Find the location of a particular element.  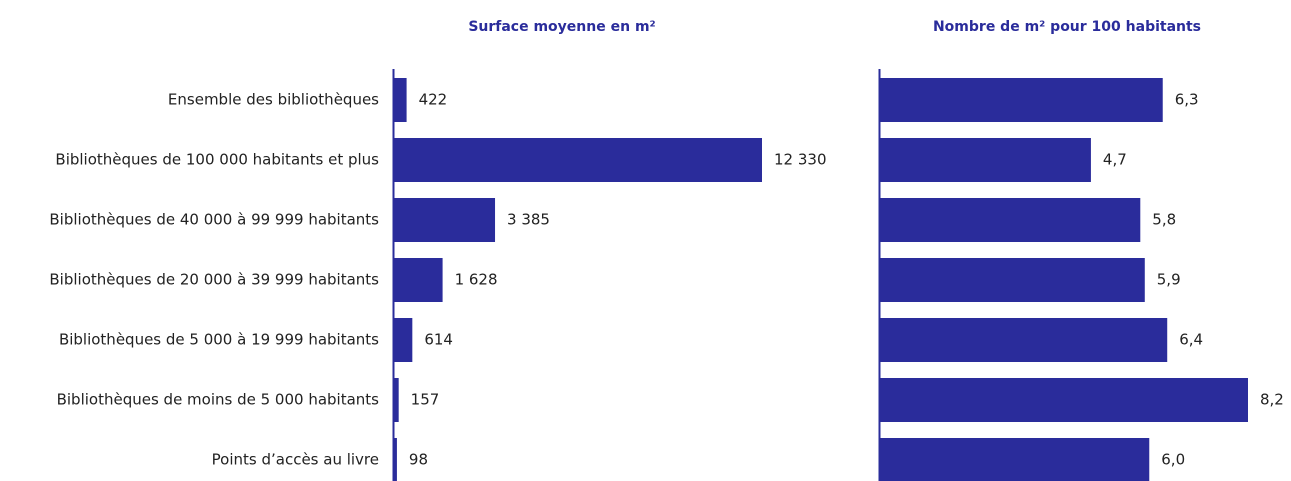

value-label: 4,7 is located at coordinates (1115, 160).